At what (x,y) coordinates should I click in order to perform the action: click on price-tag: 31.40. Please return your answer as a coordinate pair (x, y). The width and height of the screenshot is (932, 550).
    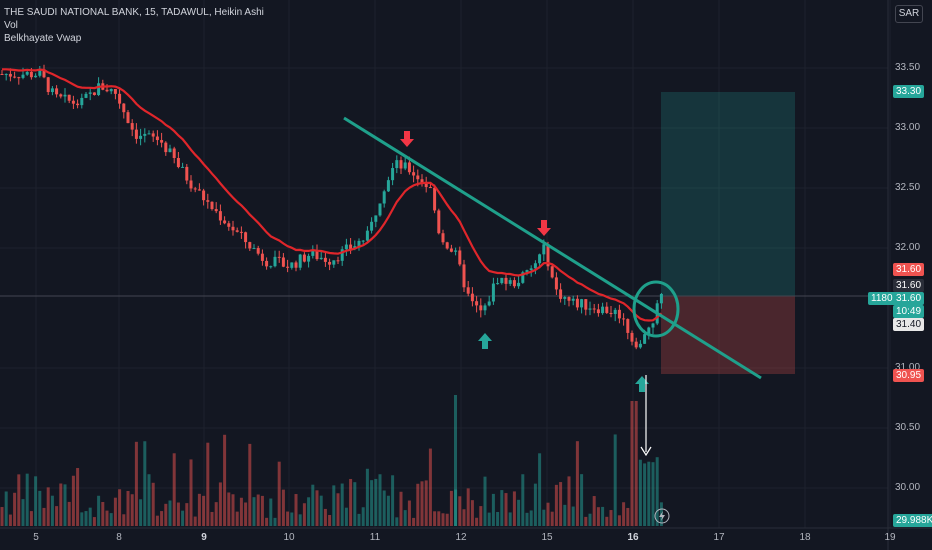
    Looking at the image, I should click on (909, 324).